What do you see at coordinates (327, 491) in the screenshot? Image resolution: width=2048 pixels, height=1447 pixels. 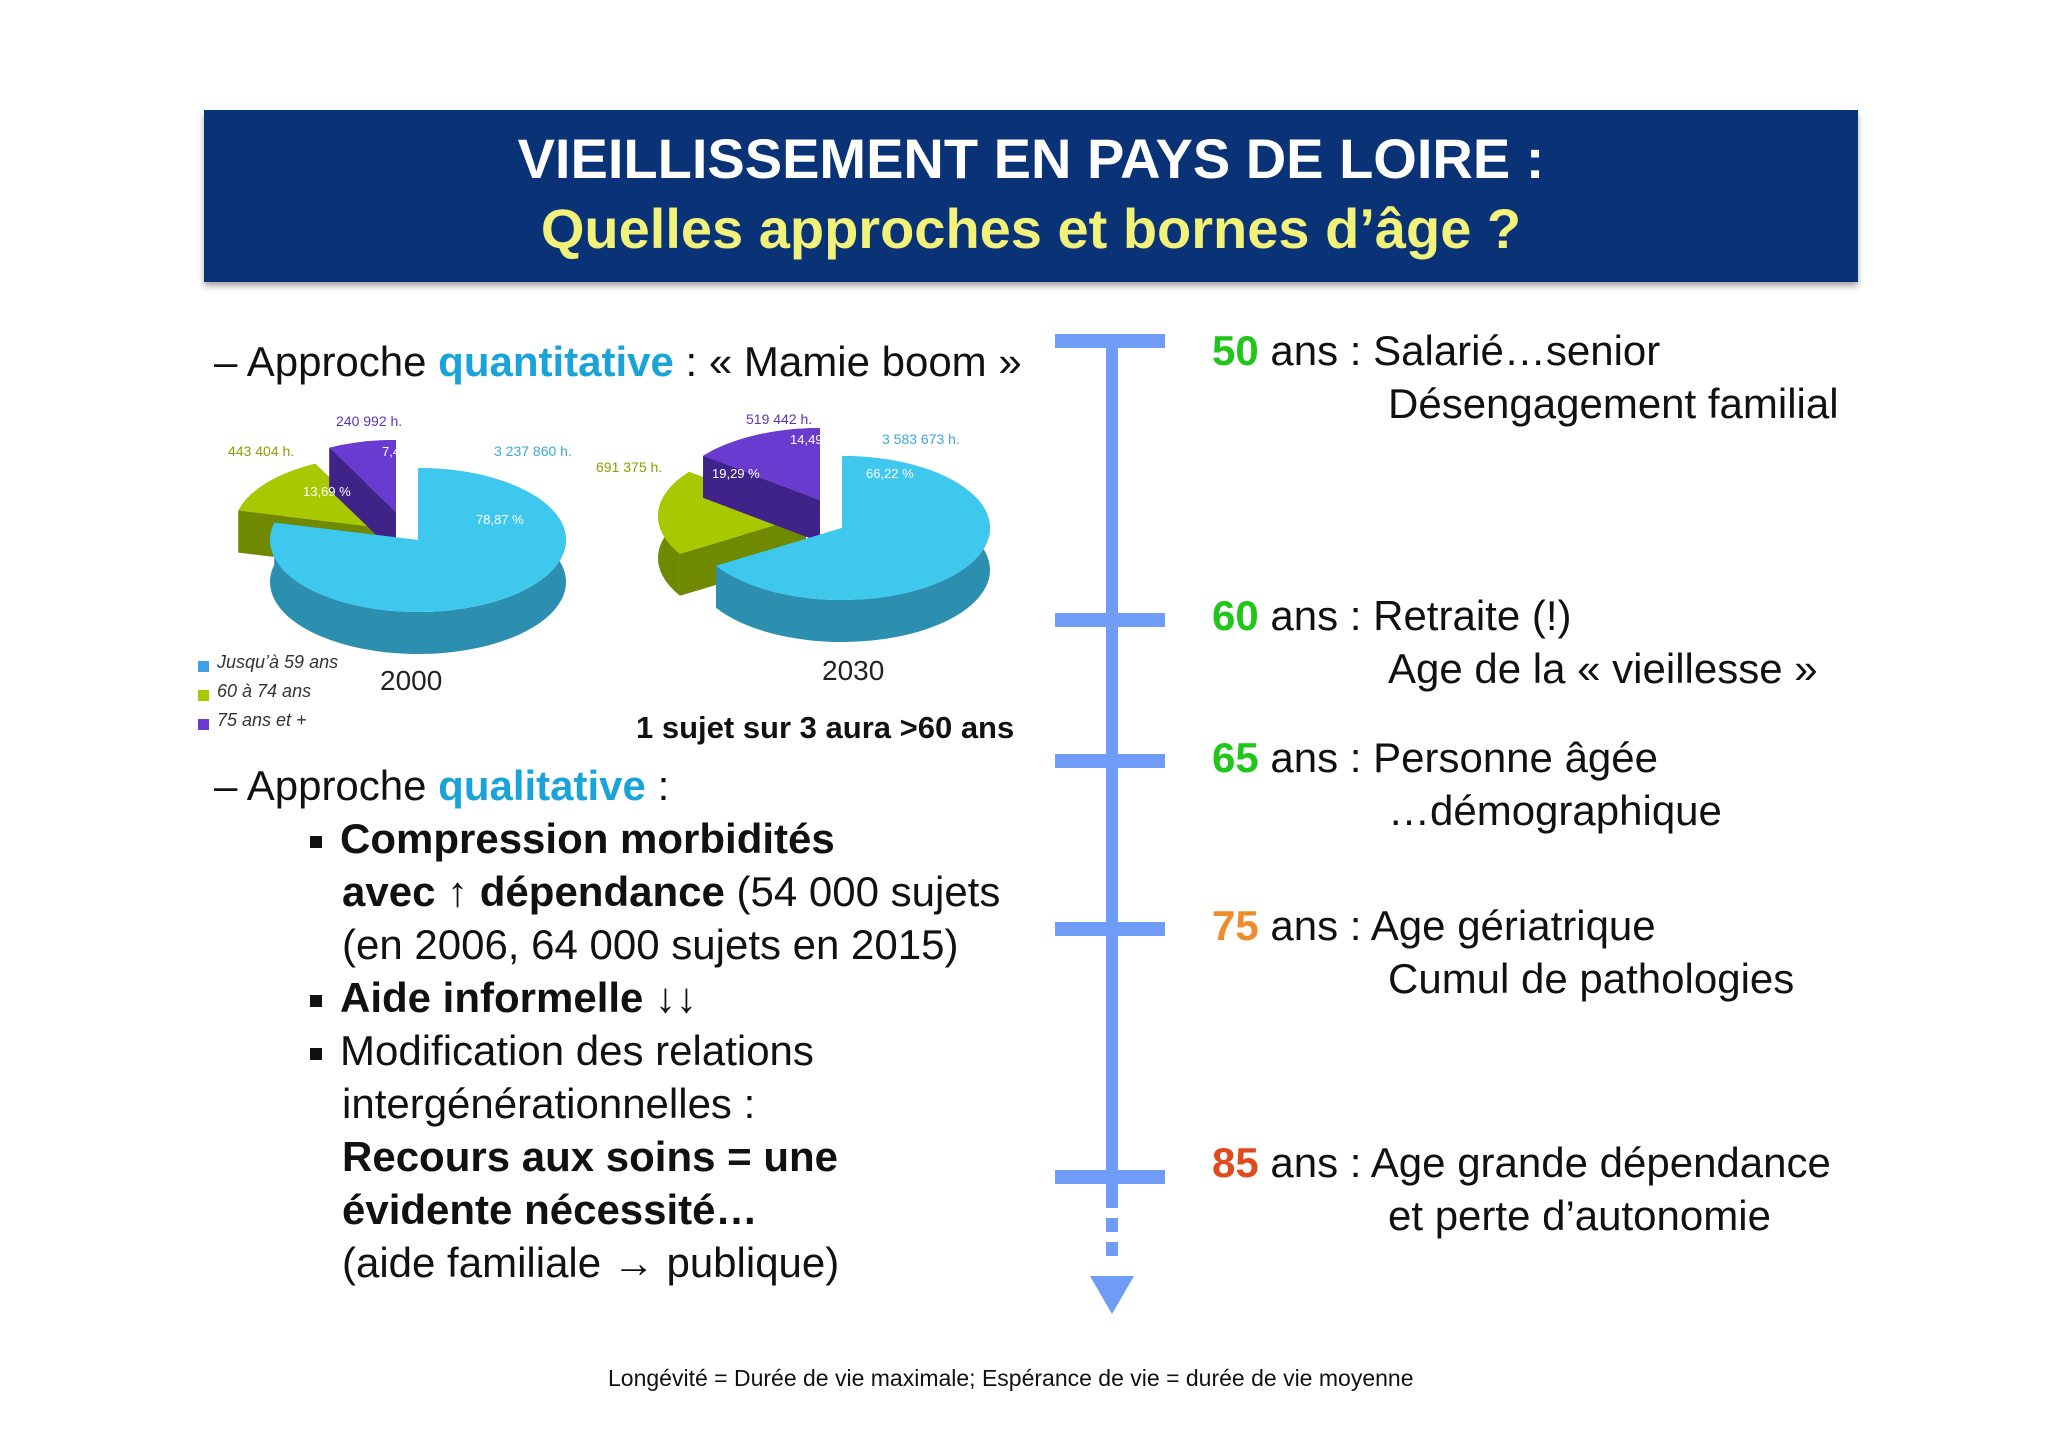 I see `pie-2000-percent-label-1: 13,69 %` at bounding box center [327, 491].